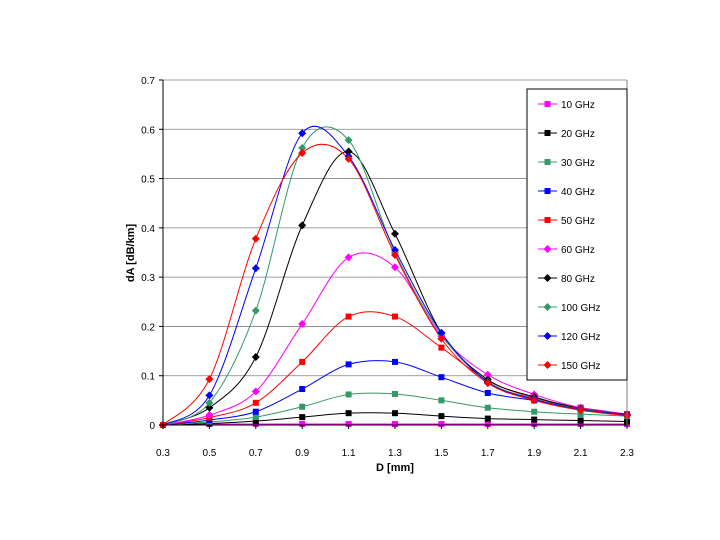 The height and width of the screenshot is (540, 720). What do you see at coordinates (547, 365) in the screenshot?
I see `legend-marker-150-ghz` at bounding box center [547, 365].